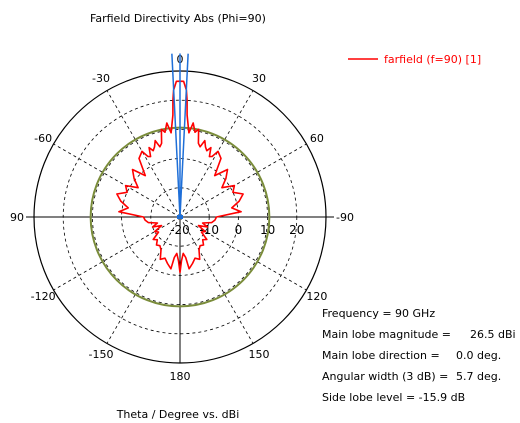 This screenshot has height=423, width=520. I want to click on info-label: Main lobe magnitude =, so click(387, 334).